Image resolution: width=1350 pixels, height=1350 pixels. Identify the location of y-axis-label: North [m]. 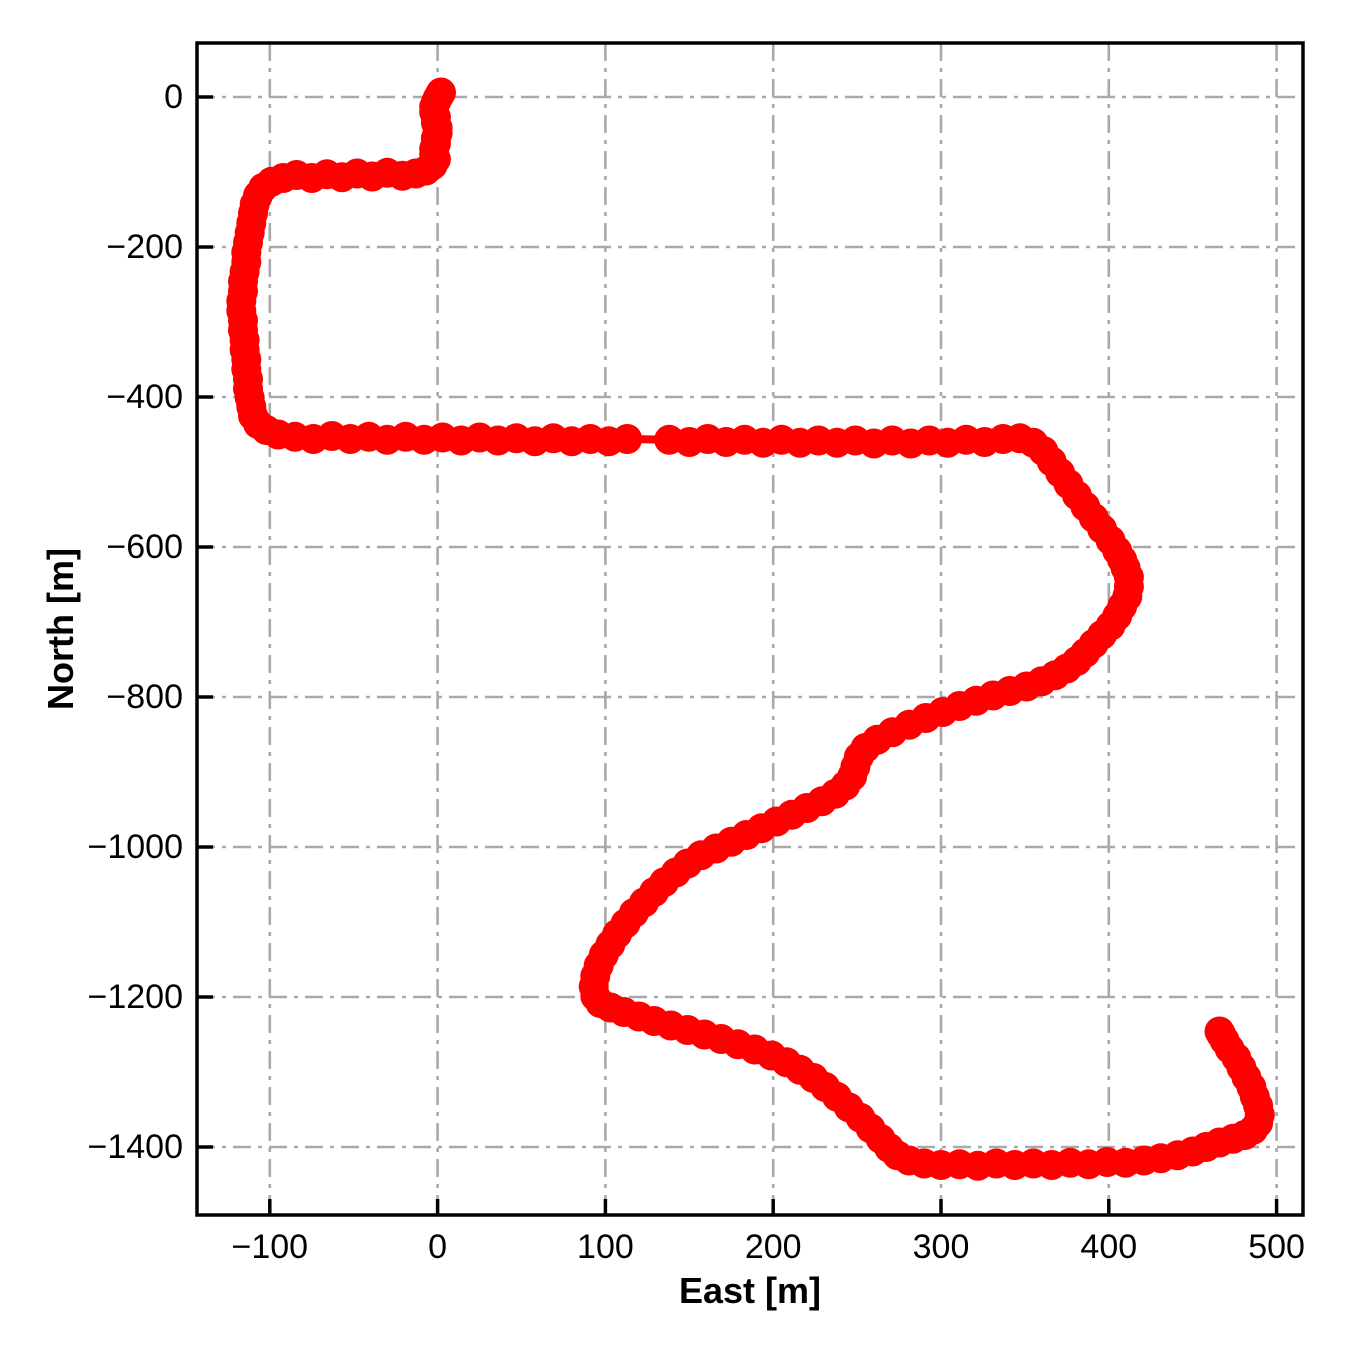
(60, 629).